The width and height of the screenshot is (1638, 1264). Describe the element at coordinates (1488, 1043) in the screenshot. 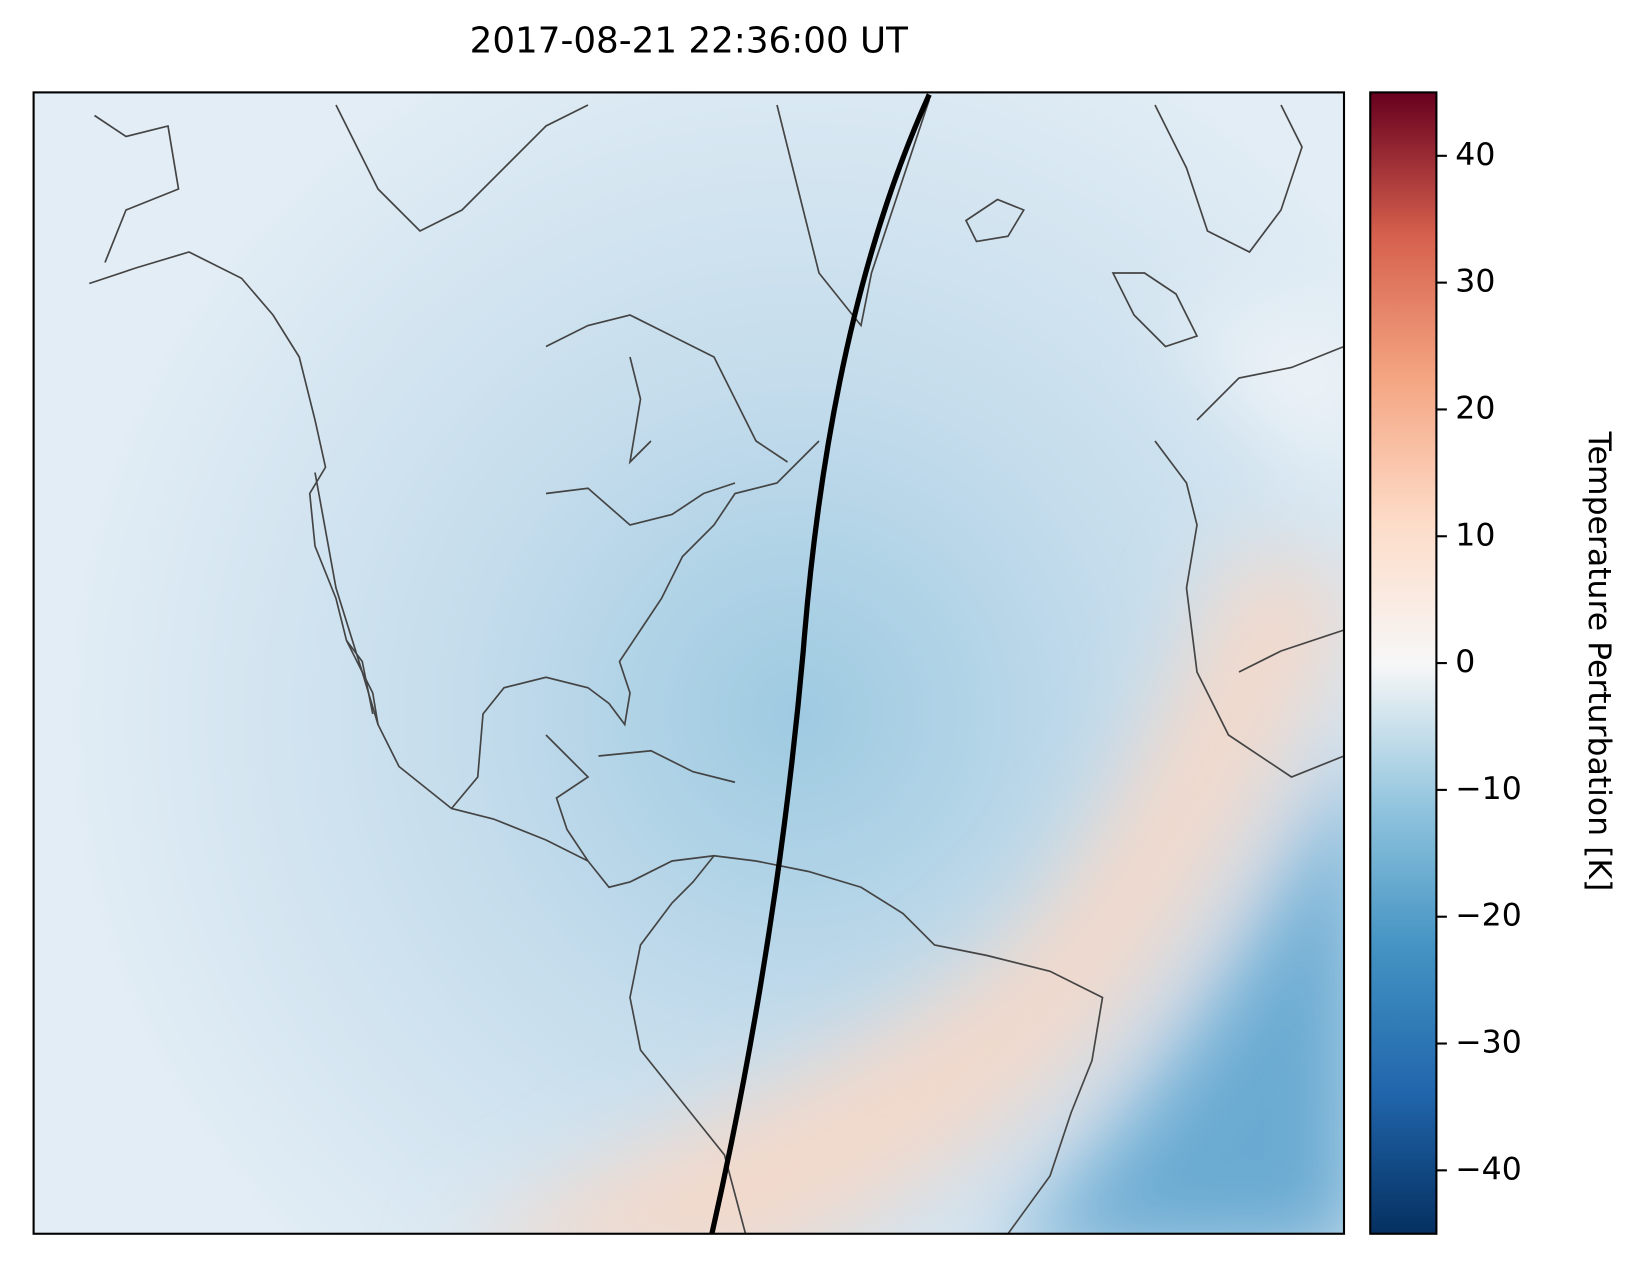

I see `colorbar-tick-label: −30` at that location.